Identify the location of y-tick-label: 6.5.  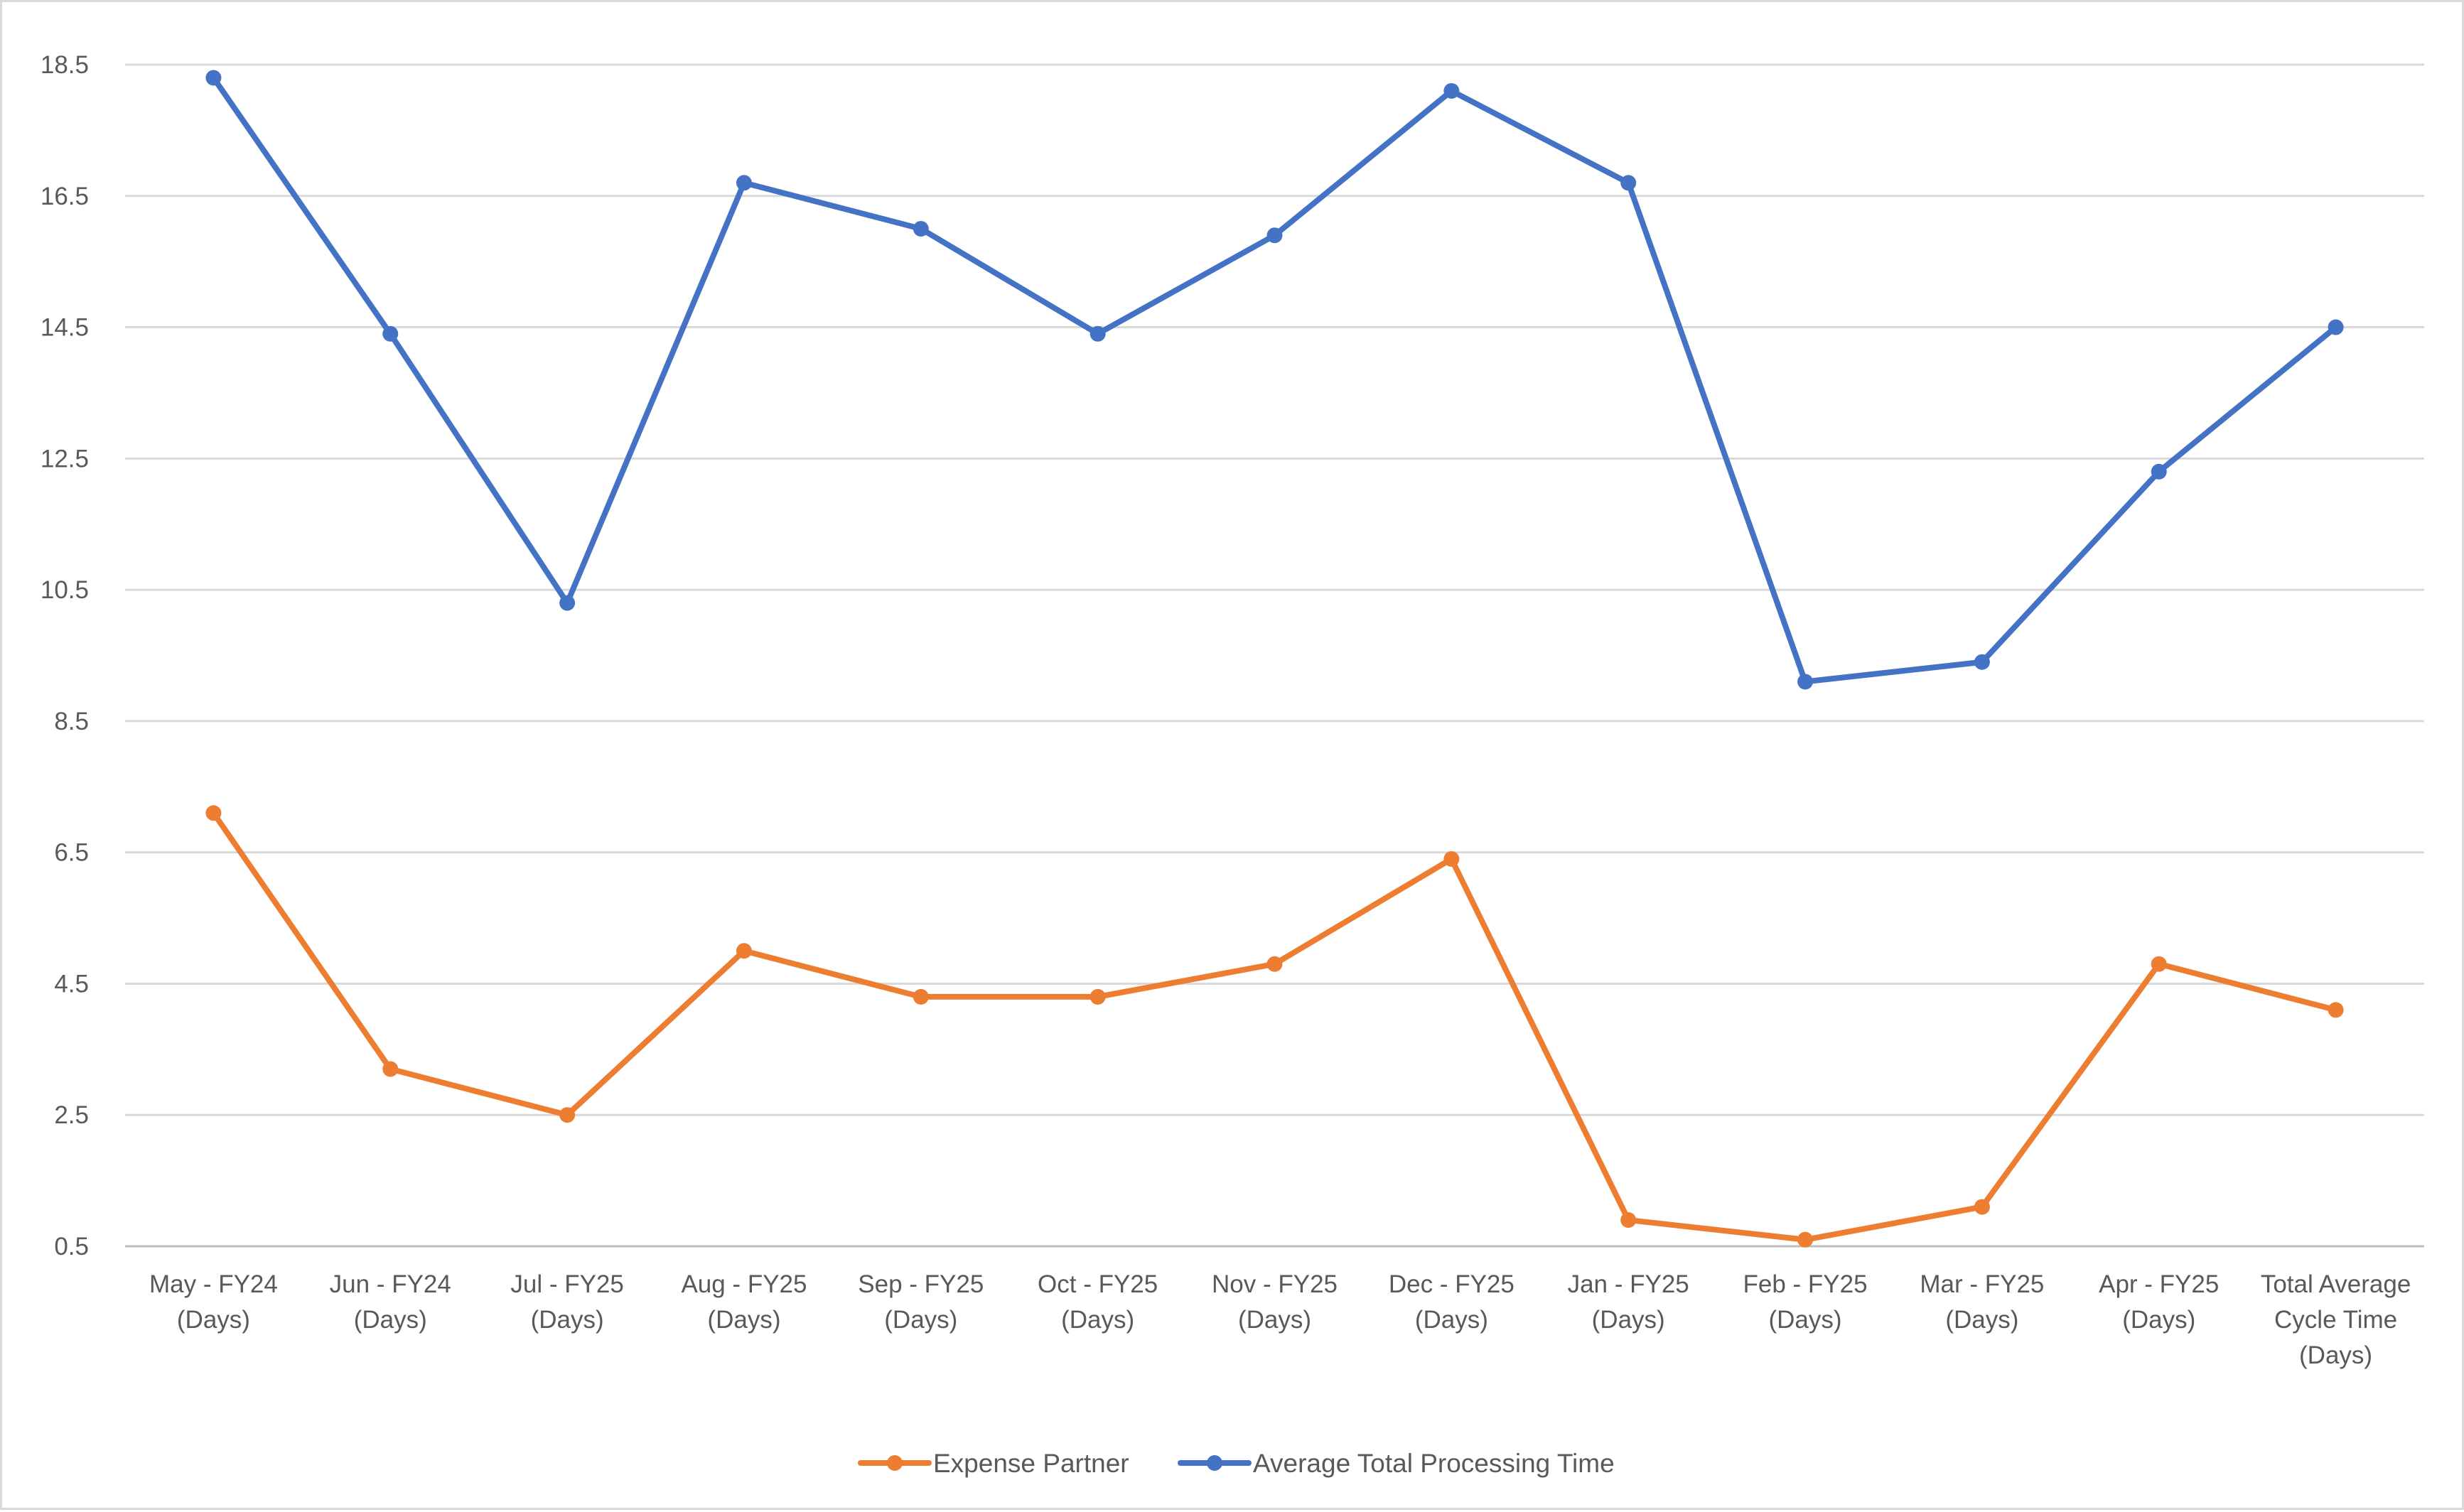
(71, 853).